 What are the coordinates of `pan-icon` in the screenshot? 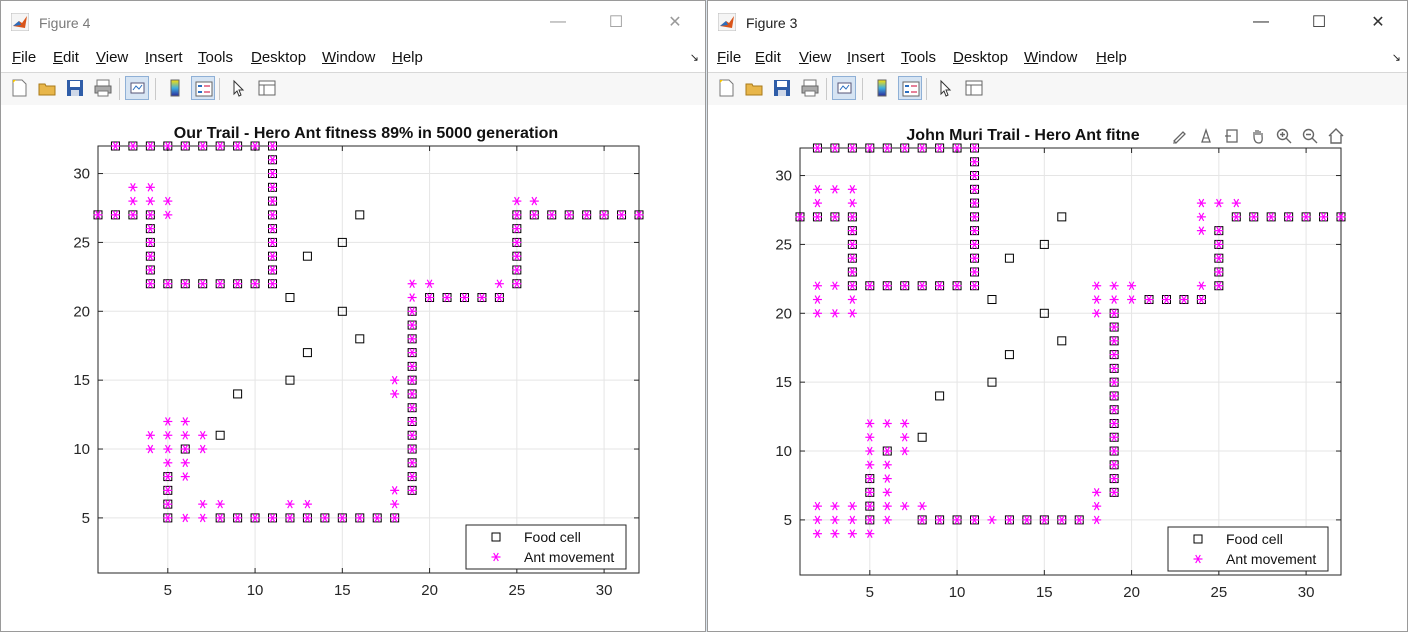 It's located at (1258, 136).